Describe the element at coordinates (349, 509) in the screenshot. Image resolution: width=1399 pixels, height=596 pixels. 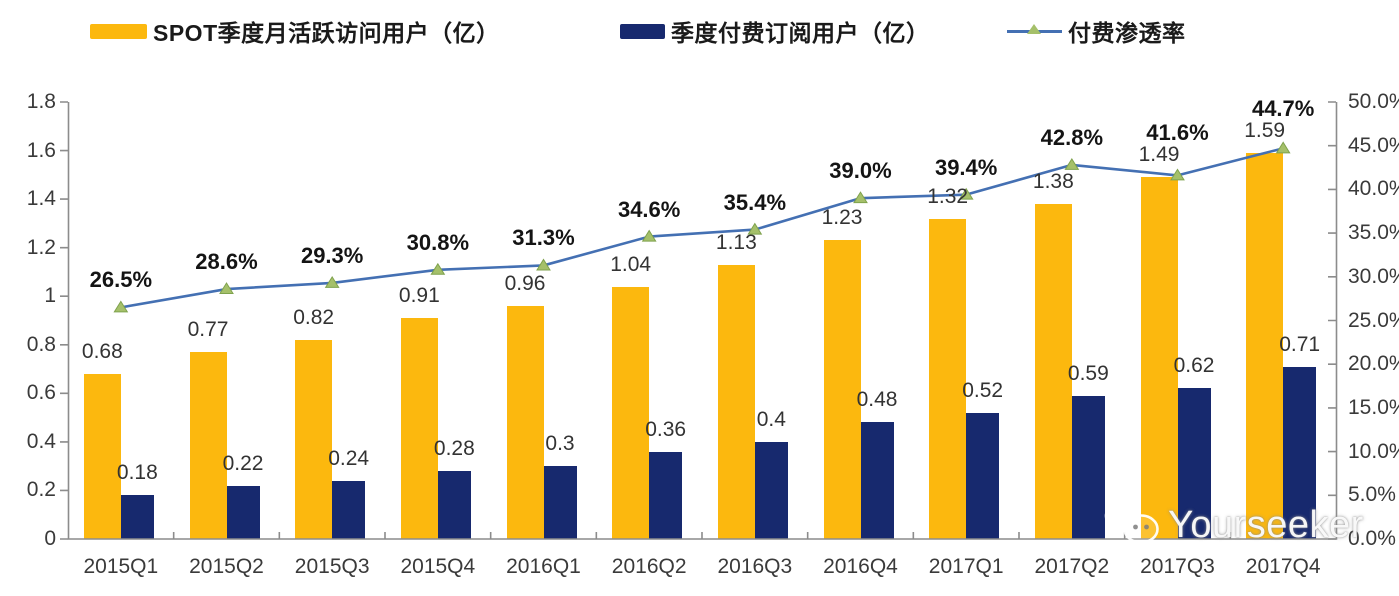
I see `subscribers-bar-2015Q3` at that location.